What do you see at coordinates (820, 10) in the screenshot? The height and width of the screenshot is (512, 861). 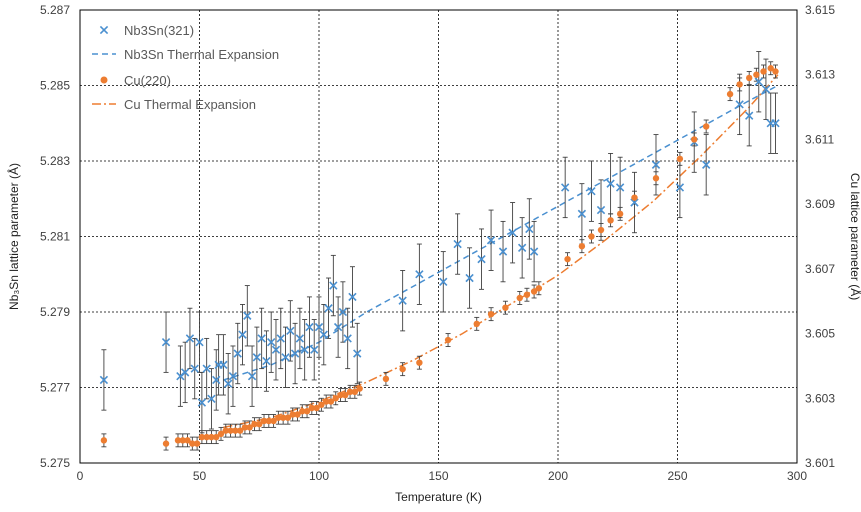 I see `y-right-tick-label: 3.615` at bounding box center [820, 10].